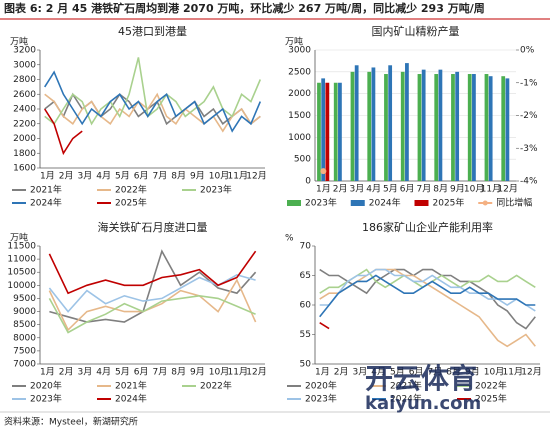  What do you see at coordinates (46, 190) in the screenshot?
I see `legend-label: 2021年` at bounding box center [46, 190].